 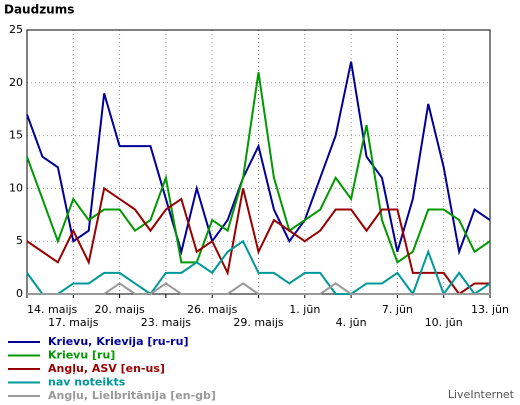 What do you see at coordinates (132, 395) in the screenshot?
I see `legend-label: Angļu, Lielbritānija [en-gb]` at bounding box center [132, 395].